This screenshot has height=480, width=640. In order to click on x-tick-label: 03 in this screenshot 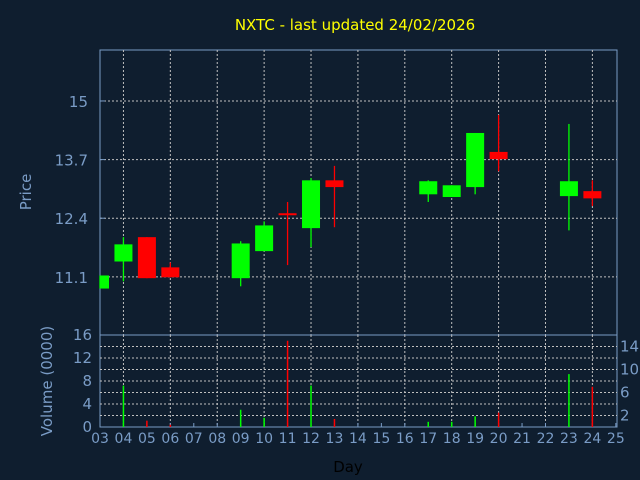, I will do `click(100, 439)`.